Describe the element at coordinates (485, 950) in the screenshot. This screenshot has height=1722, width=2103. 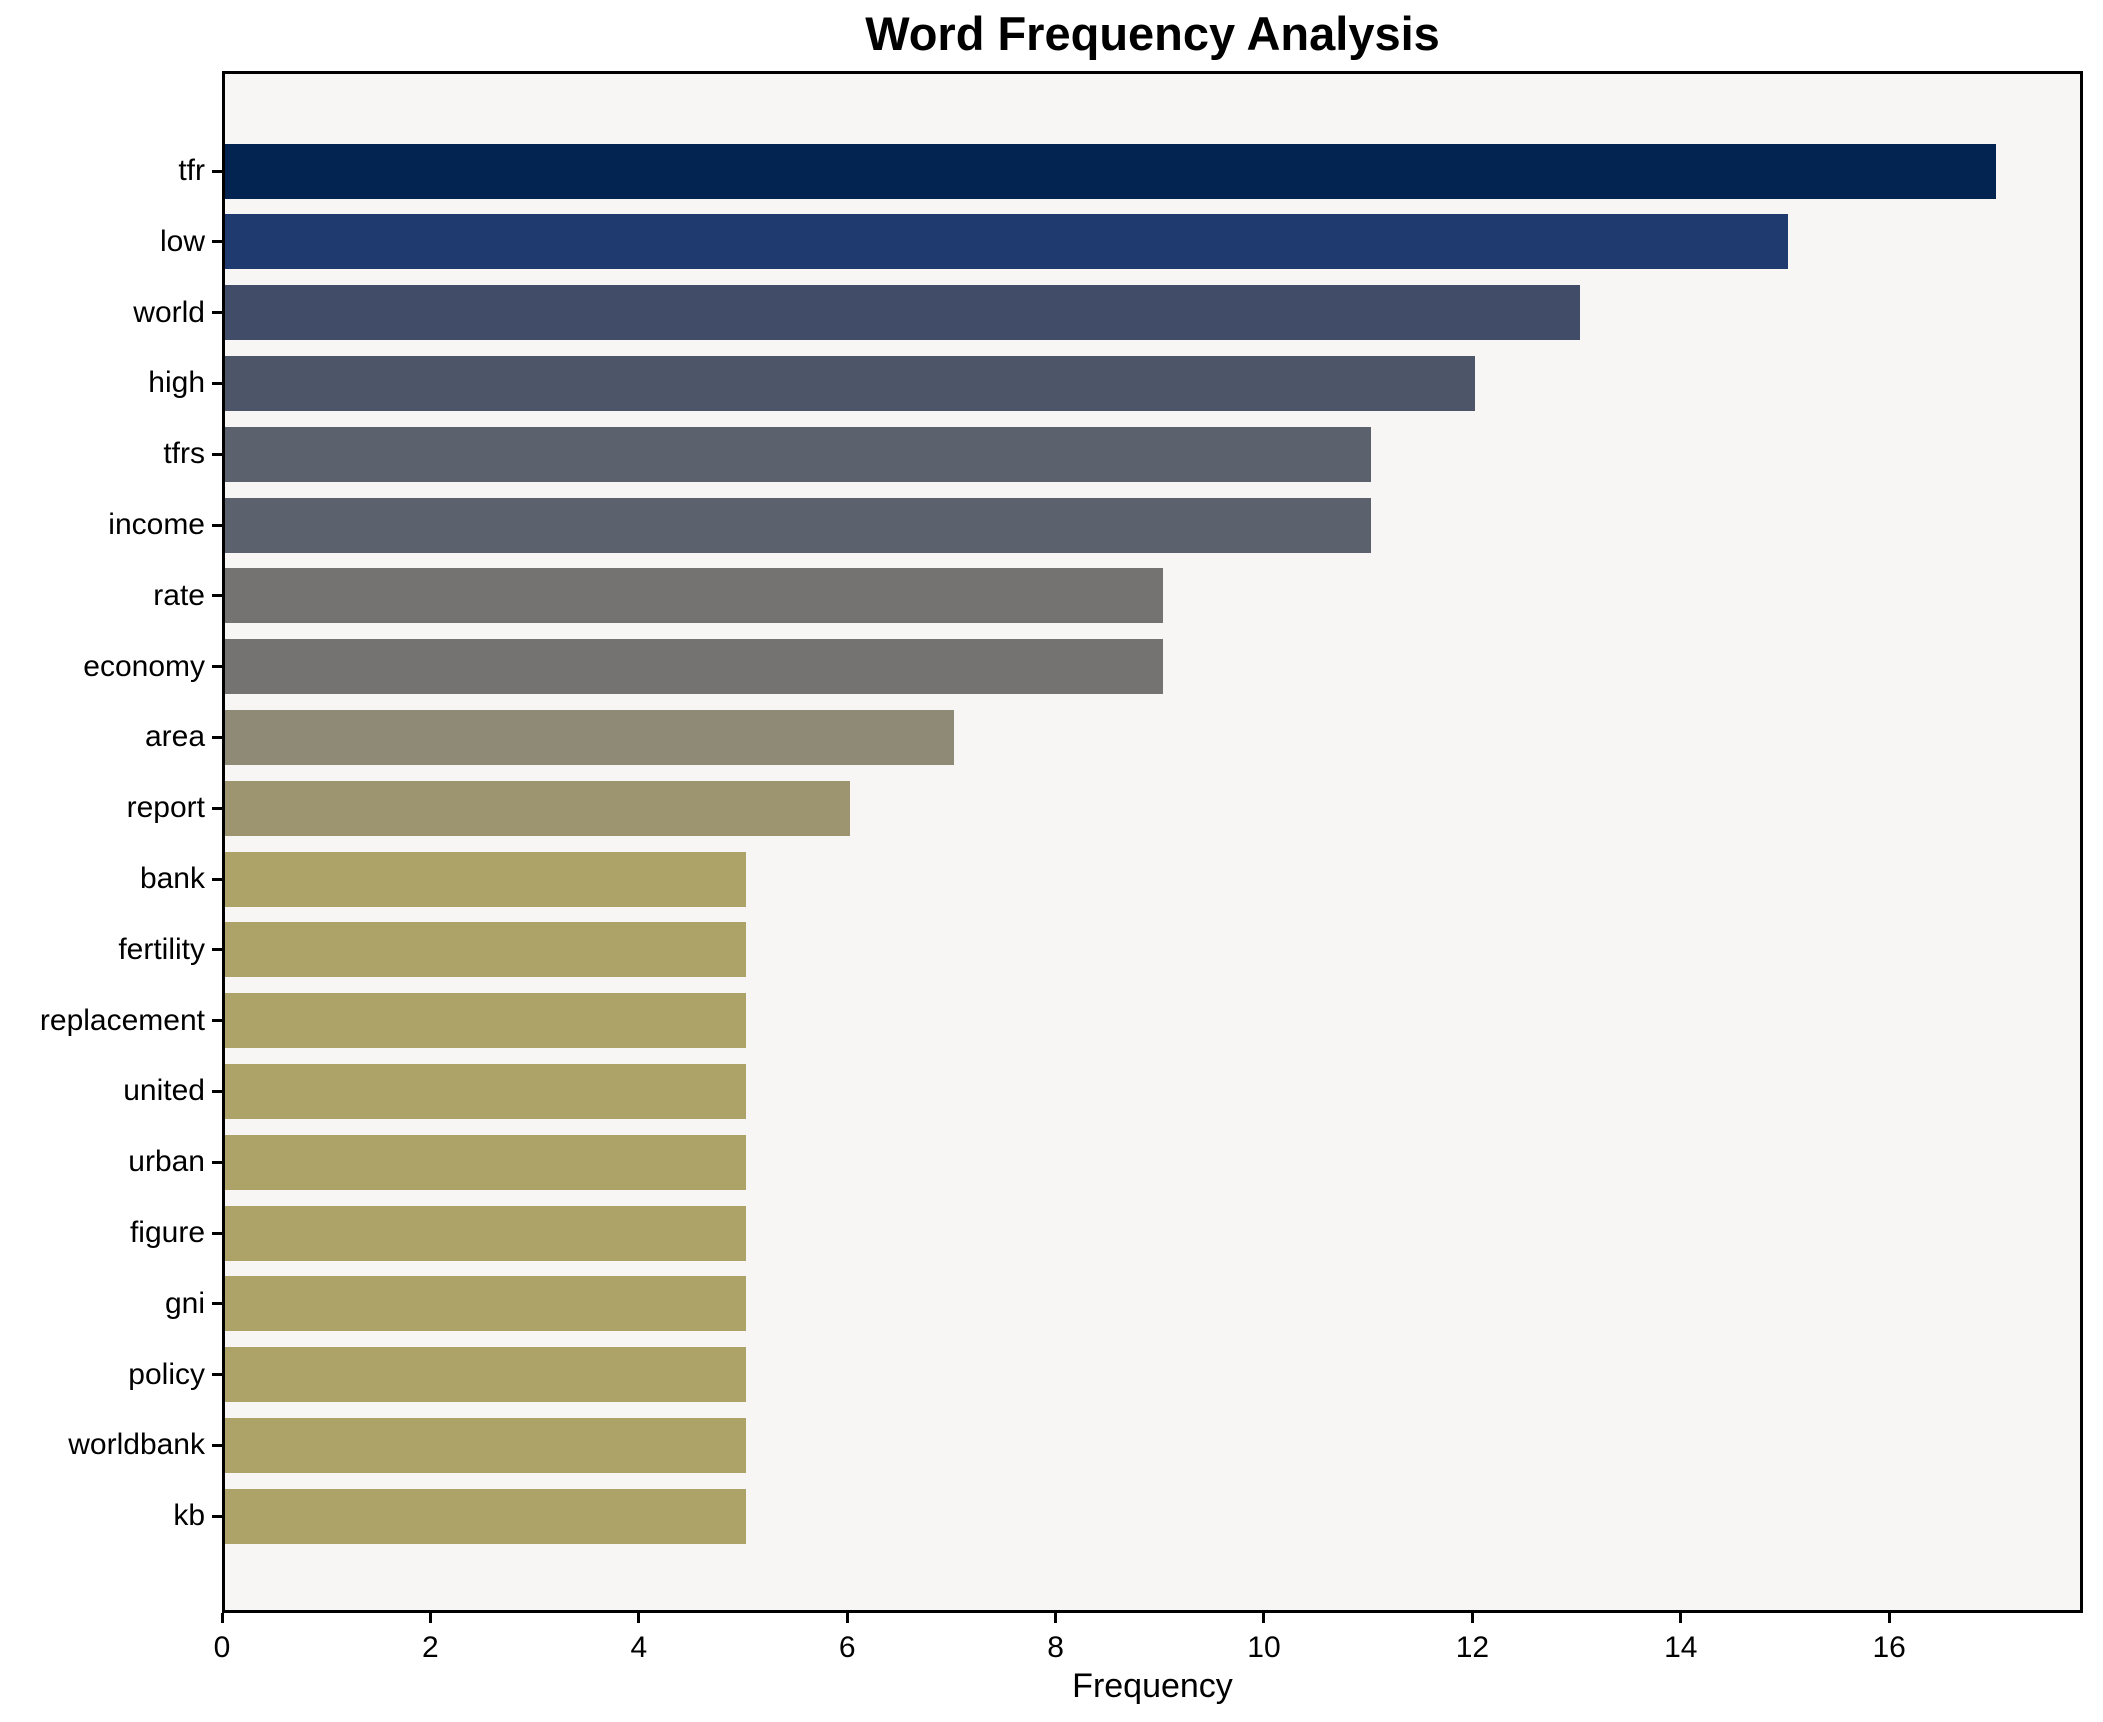
I see `bar-fertility` at that location.